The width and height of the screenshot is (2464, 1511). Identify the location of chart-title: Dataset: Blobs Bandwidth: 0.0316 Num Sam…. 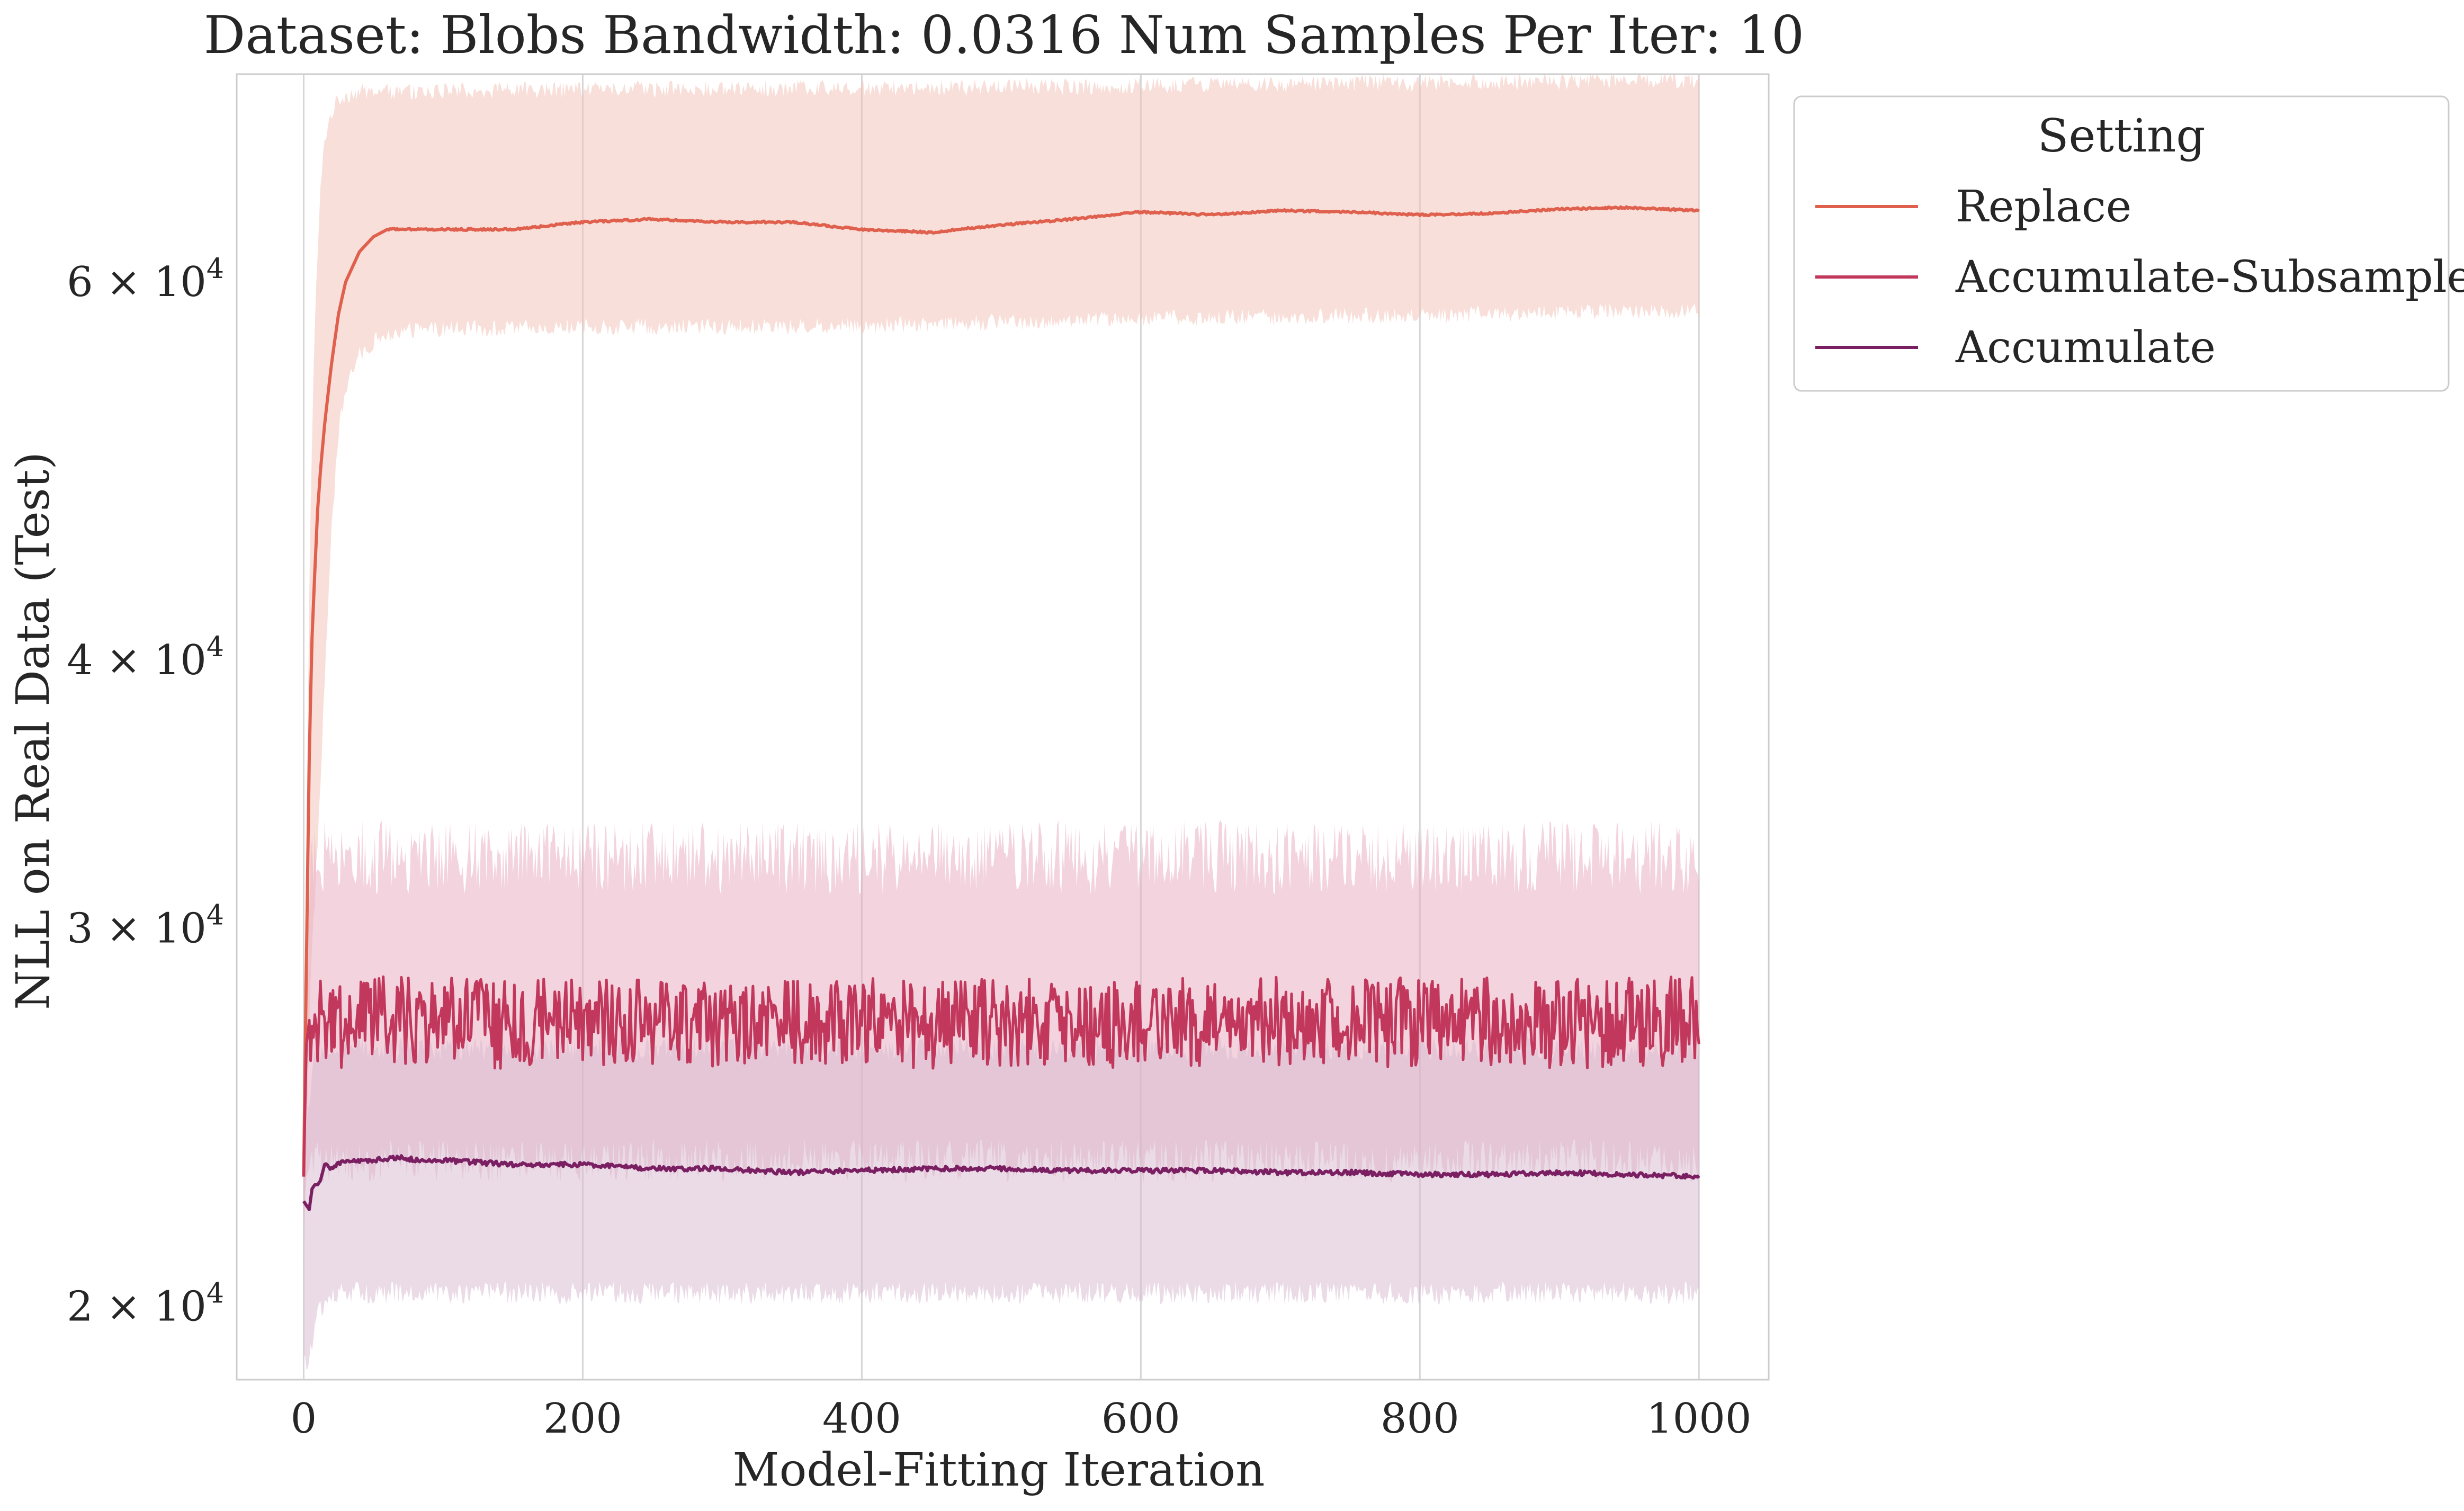
(1004, 35).